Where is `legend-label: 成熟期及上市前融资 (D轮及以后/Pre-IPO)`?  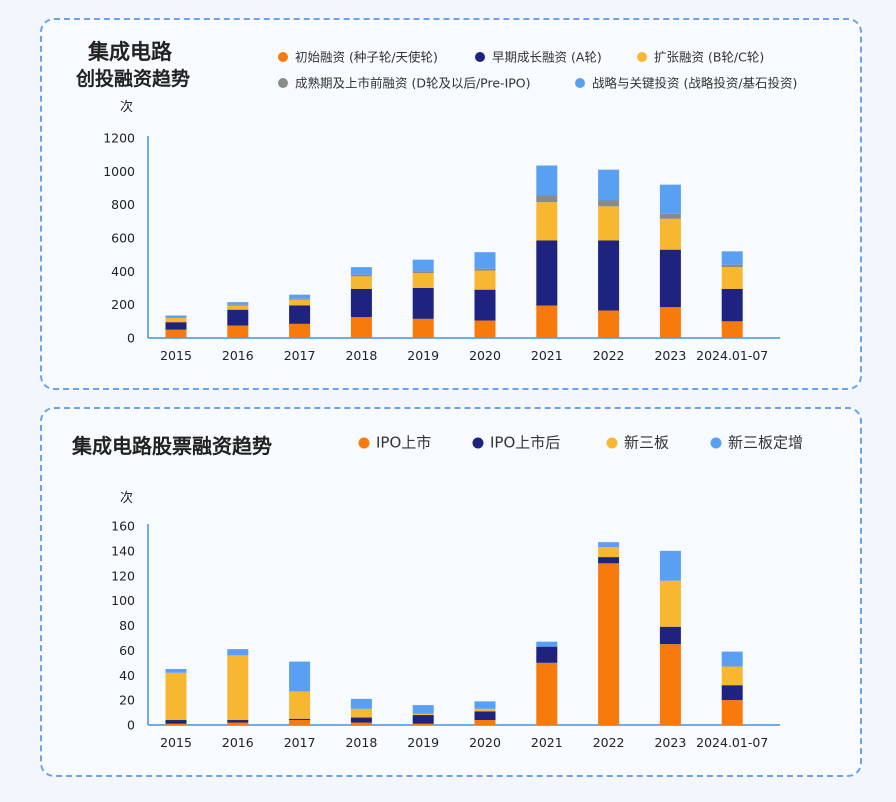
legend-label: 成熟期及上市前融资 (D轮及以后/Pre-IPO) is located at coordinates (413, 83).